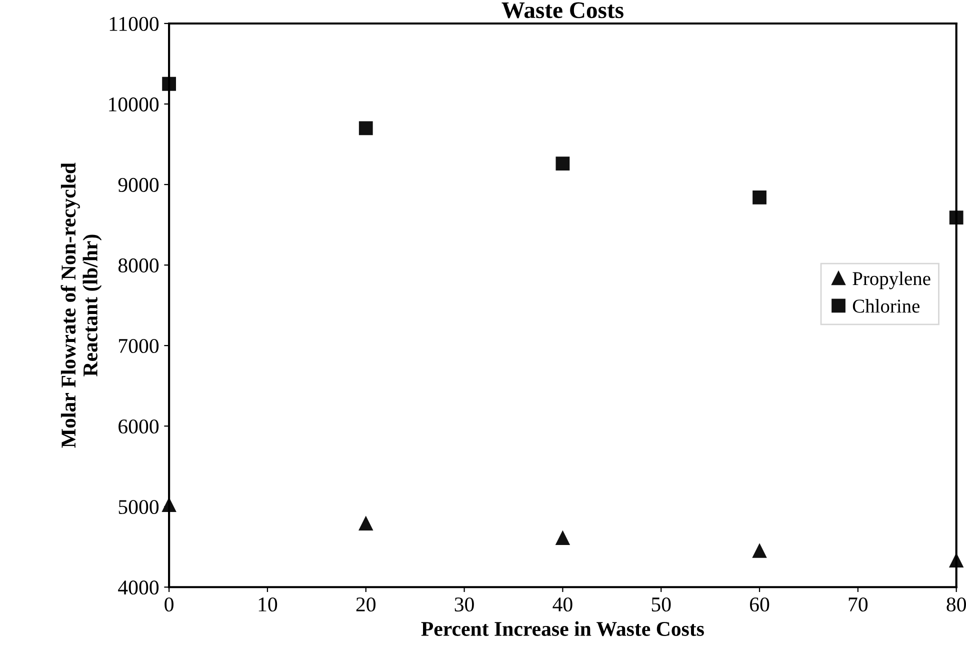  Describe the element at coordinates (366, 604) in the screenshot. I see `x-tick-label: 20` at that location.